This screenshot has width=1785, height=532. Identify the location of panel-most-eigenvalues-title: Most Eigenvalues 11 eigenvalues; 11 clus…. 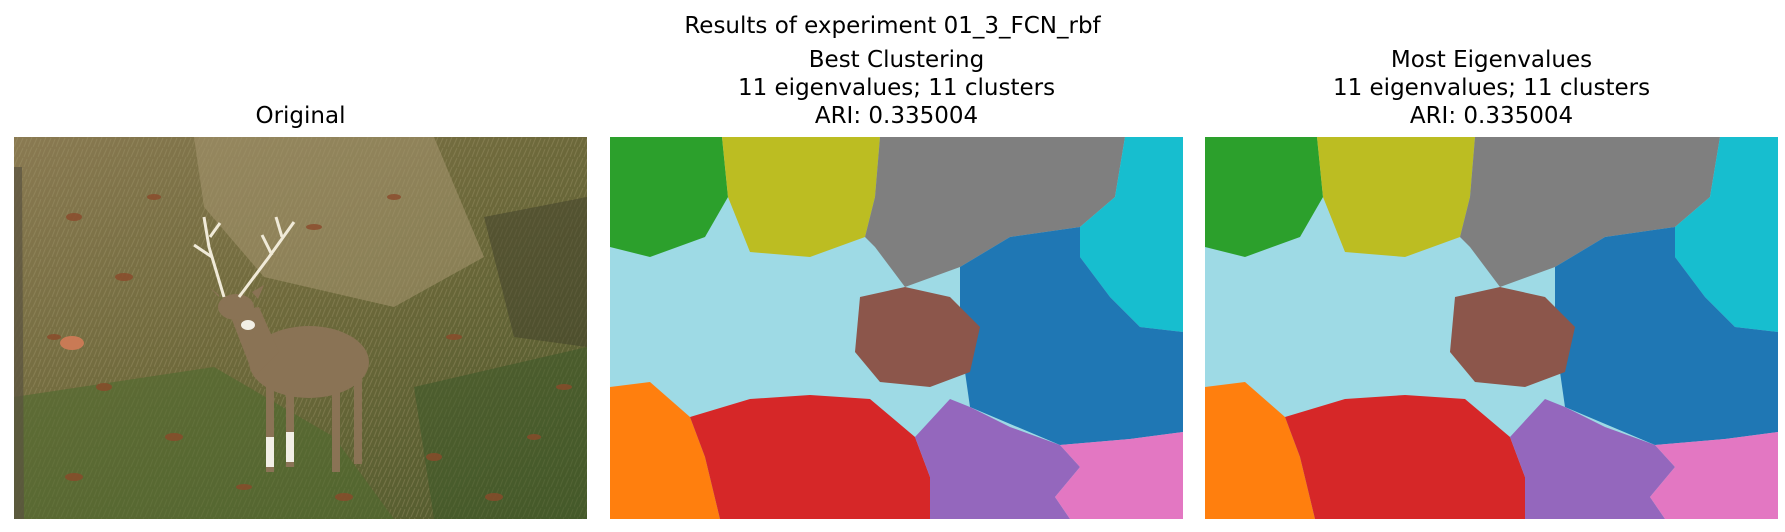
(1491, 88).